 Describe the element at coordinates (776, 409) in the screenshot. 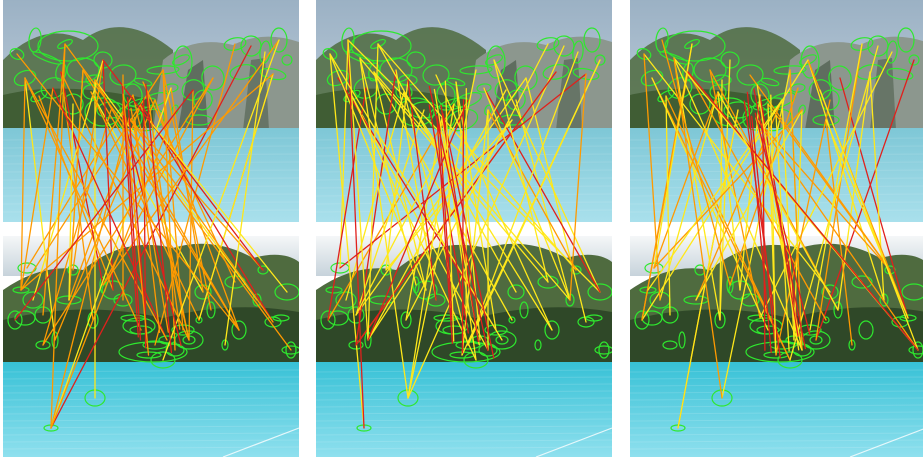

I see `bottom-sea` at that location.